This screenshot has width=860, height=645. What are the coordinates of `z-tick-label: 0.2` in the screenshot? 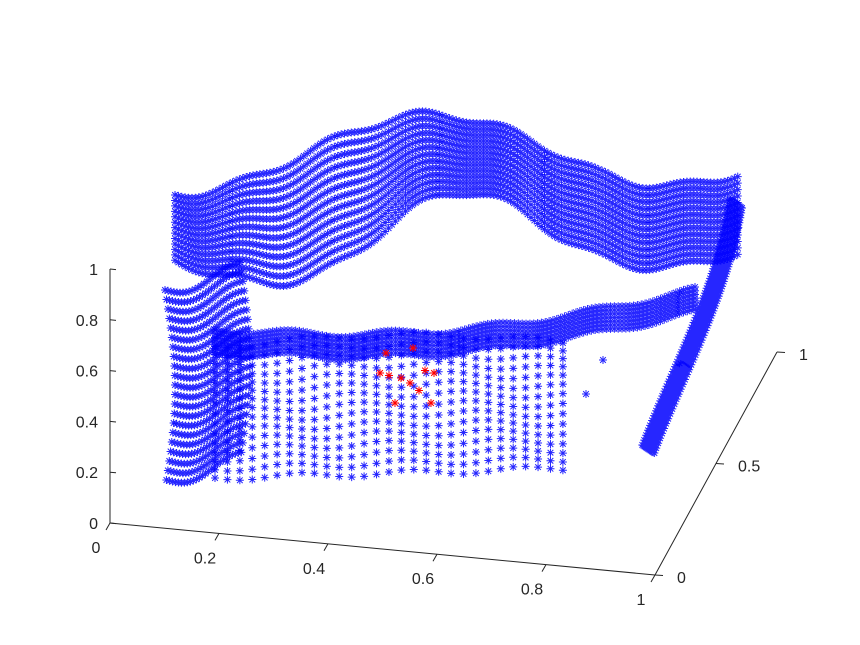 It's located at (87, 473).